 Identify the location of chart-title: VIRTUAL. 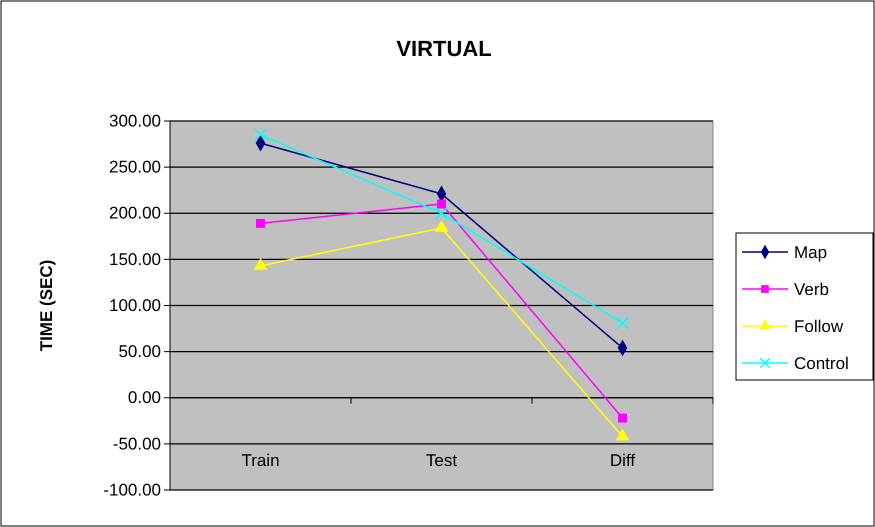
(444, 48).